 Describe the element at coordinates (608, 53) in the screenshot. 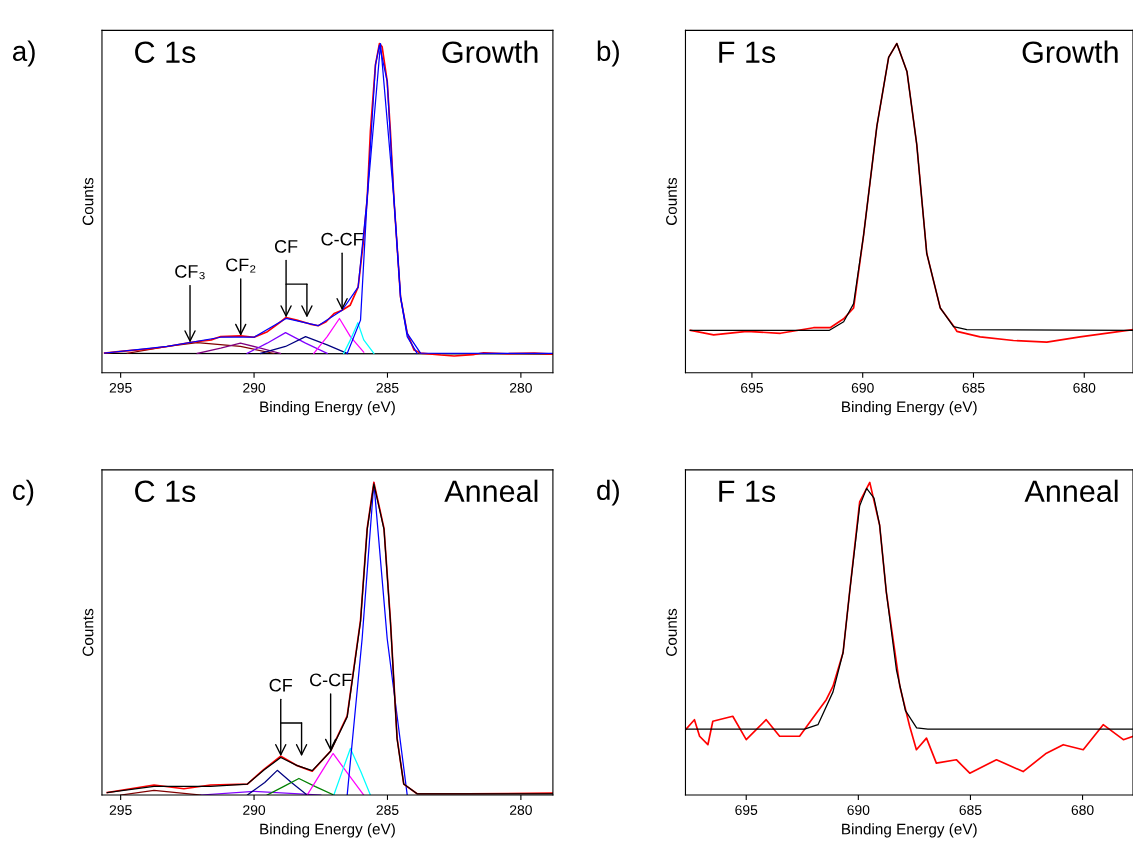

I see `text: b)` at that location.